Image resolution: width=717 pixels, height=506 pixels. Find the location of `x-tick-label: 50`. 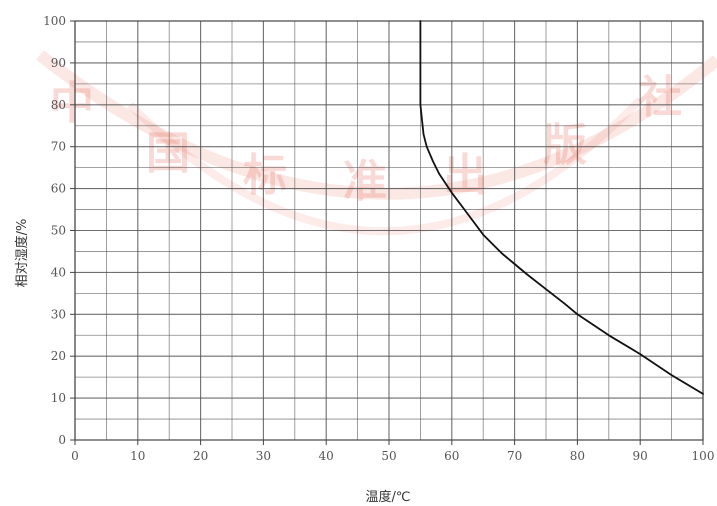

x-tick-label: 50 is located at coordinates (388, 456).